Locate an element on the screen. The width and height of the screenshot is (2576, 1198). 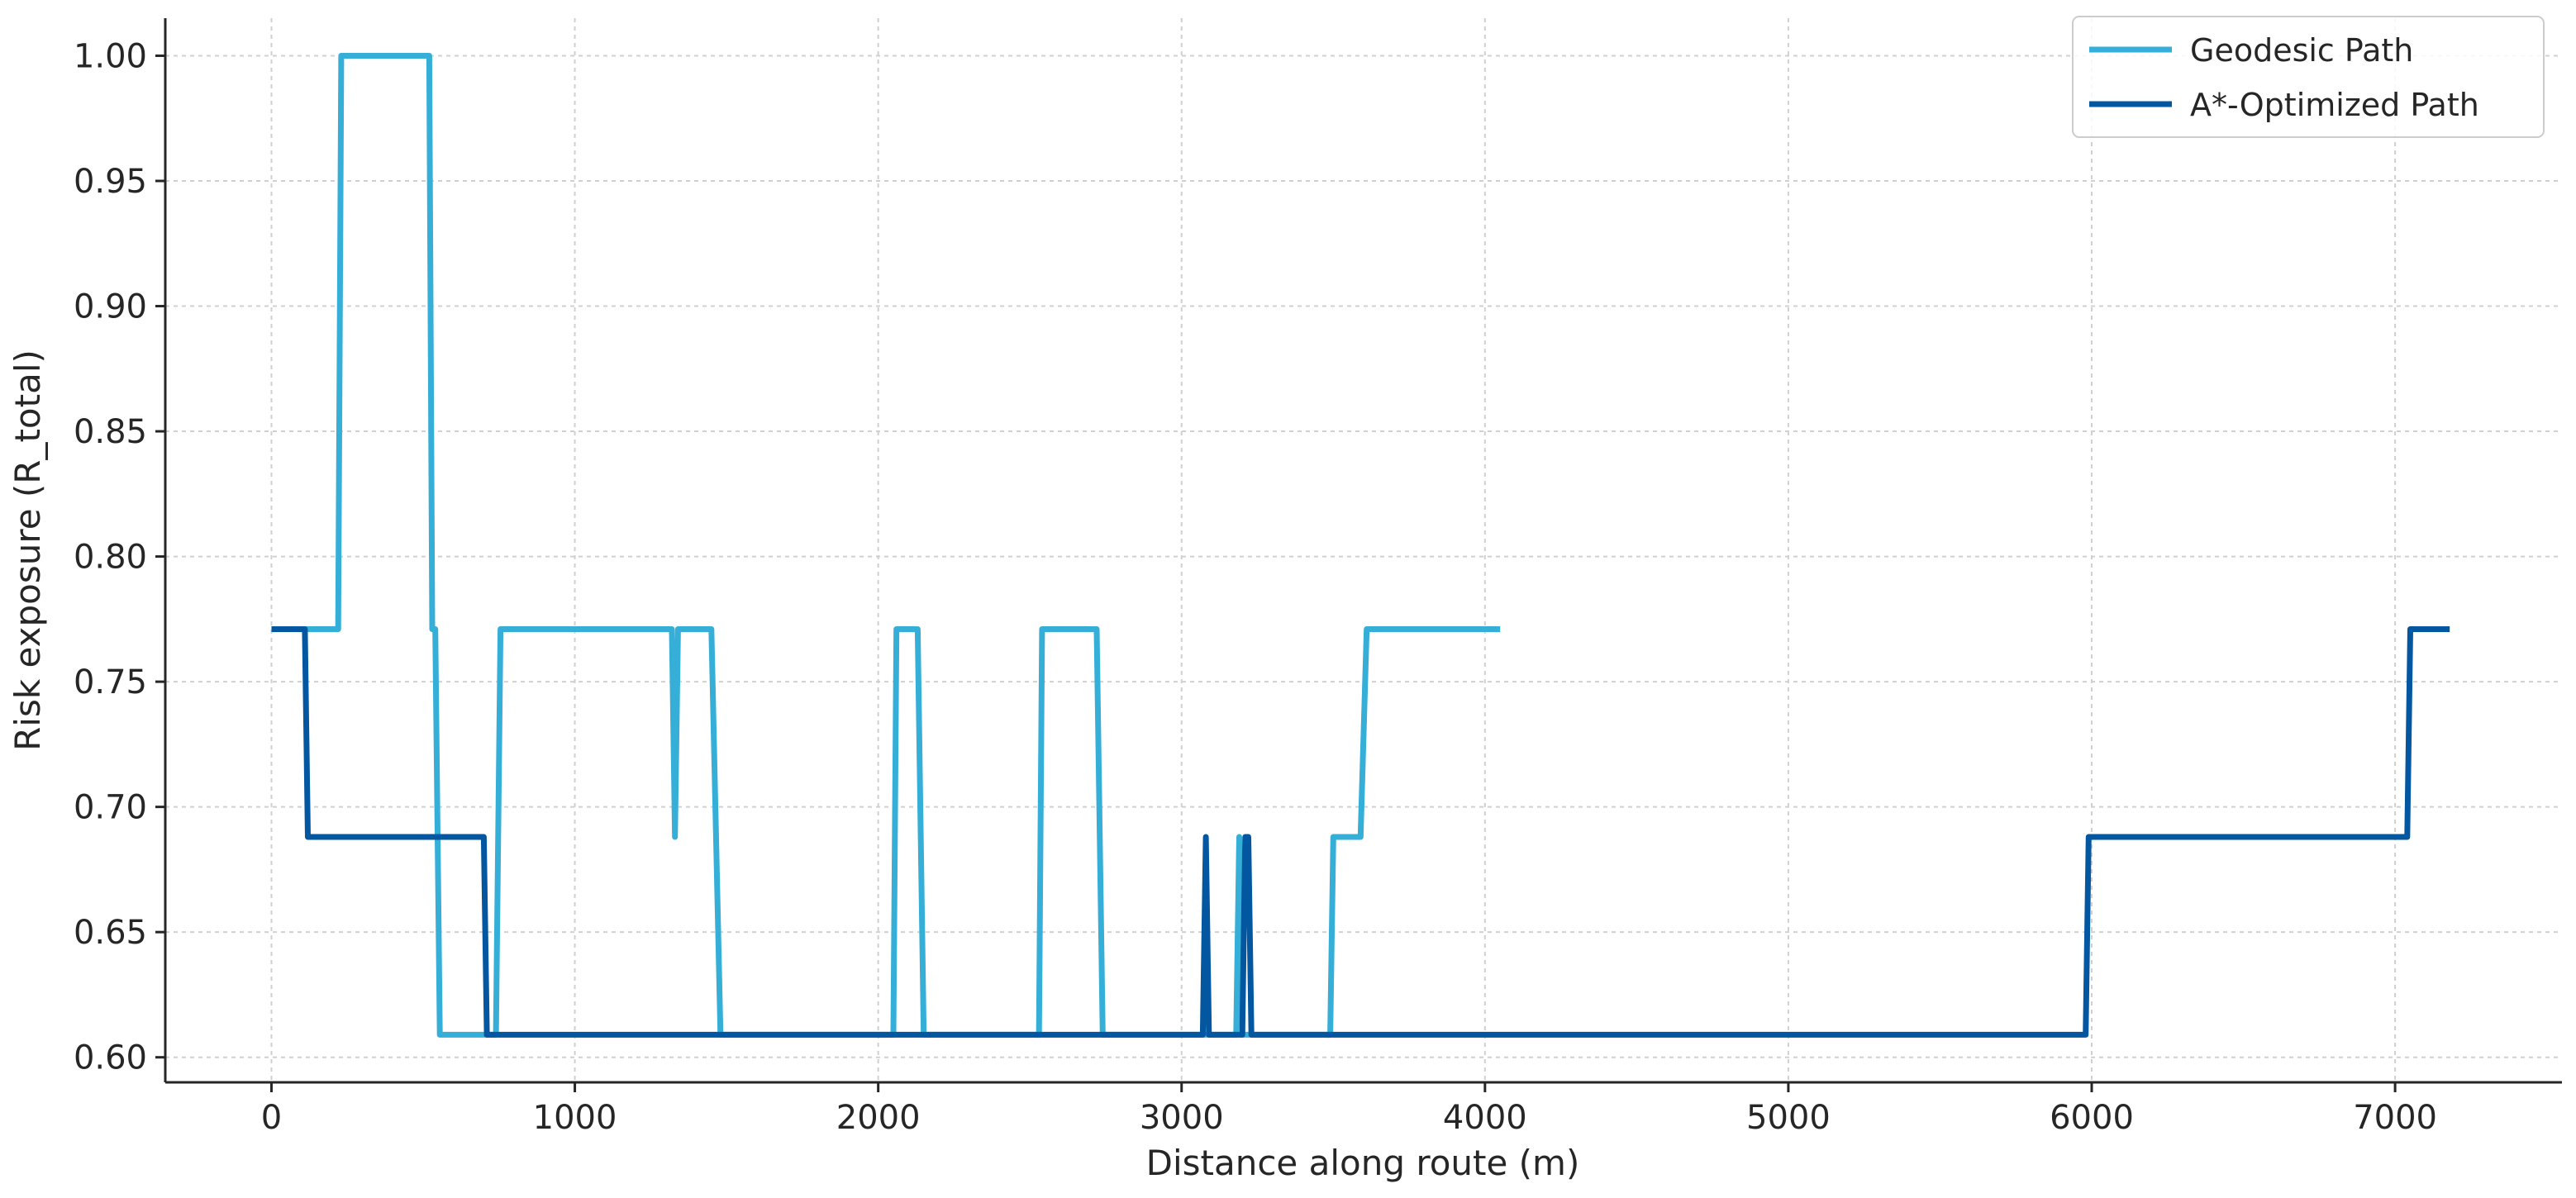
x-tick-label: 1000 is located at coordinates (575, 1118).